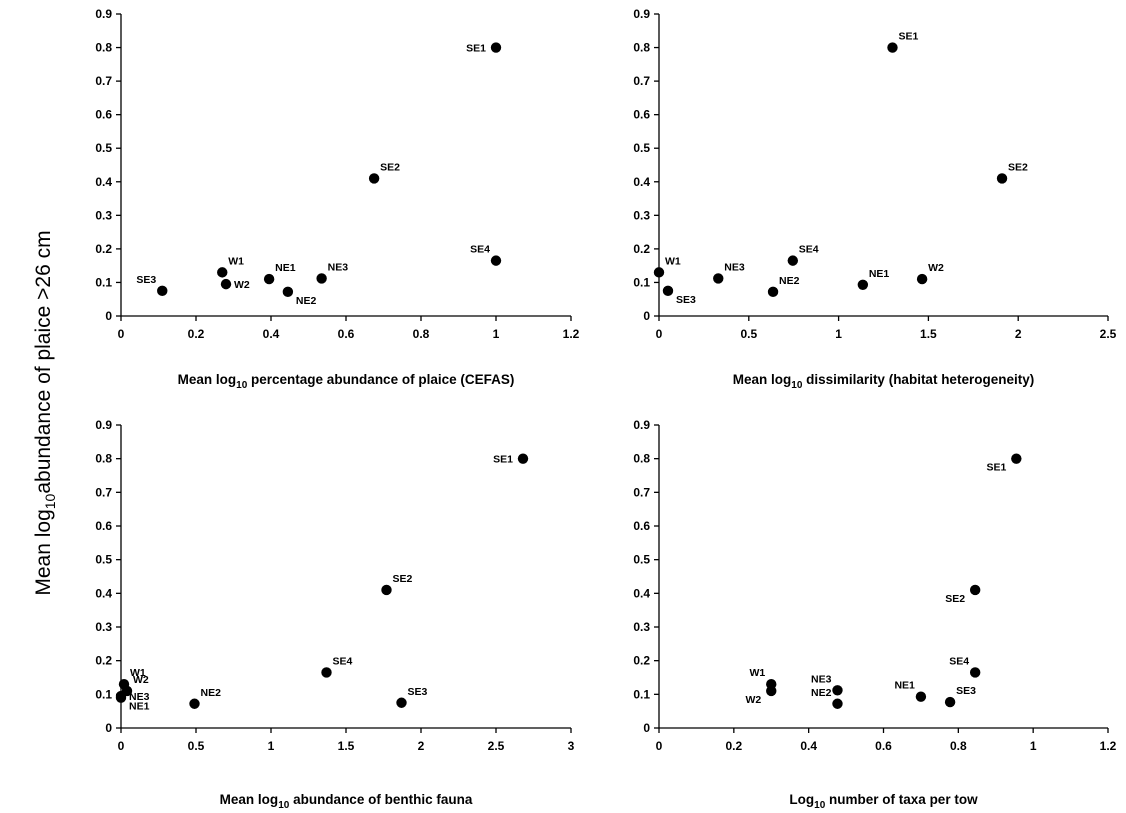 The image size is (1126, 813). Describe the element at coordinates (496, 746) in the screenshot. I see `x-tick-label: 2.5` at that location.